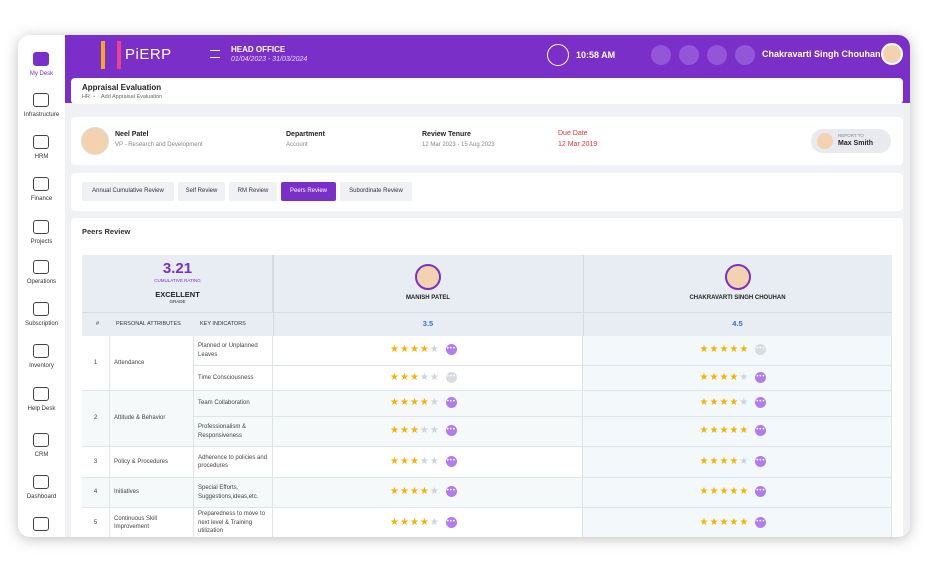  What do you see at coordinates (821, 54) in the screenshot?
I see `user-name: Chakravarti Singh Chouhan` at bounding box center [821, 54].